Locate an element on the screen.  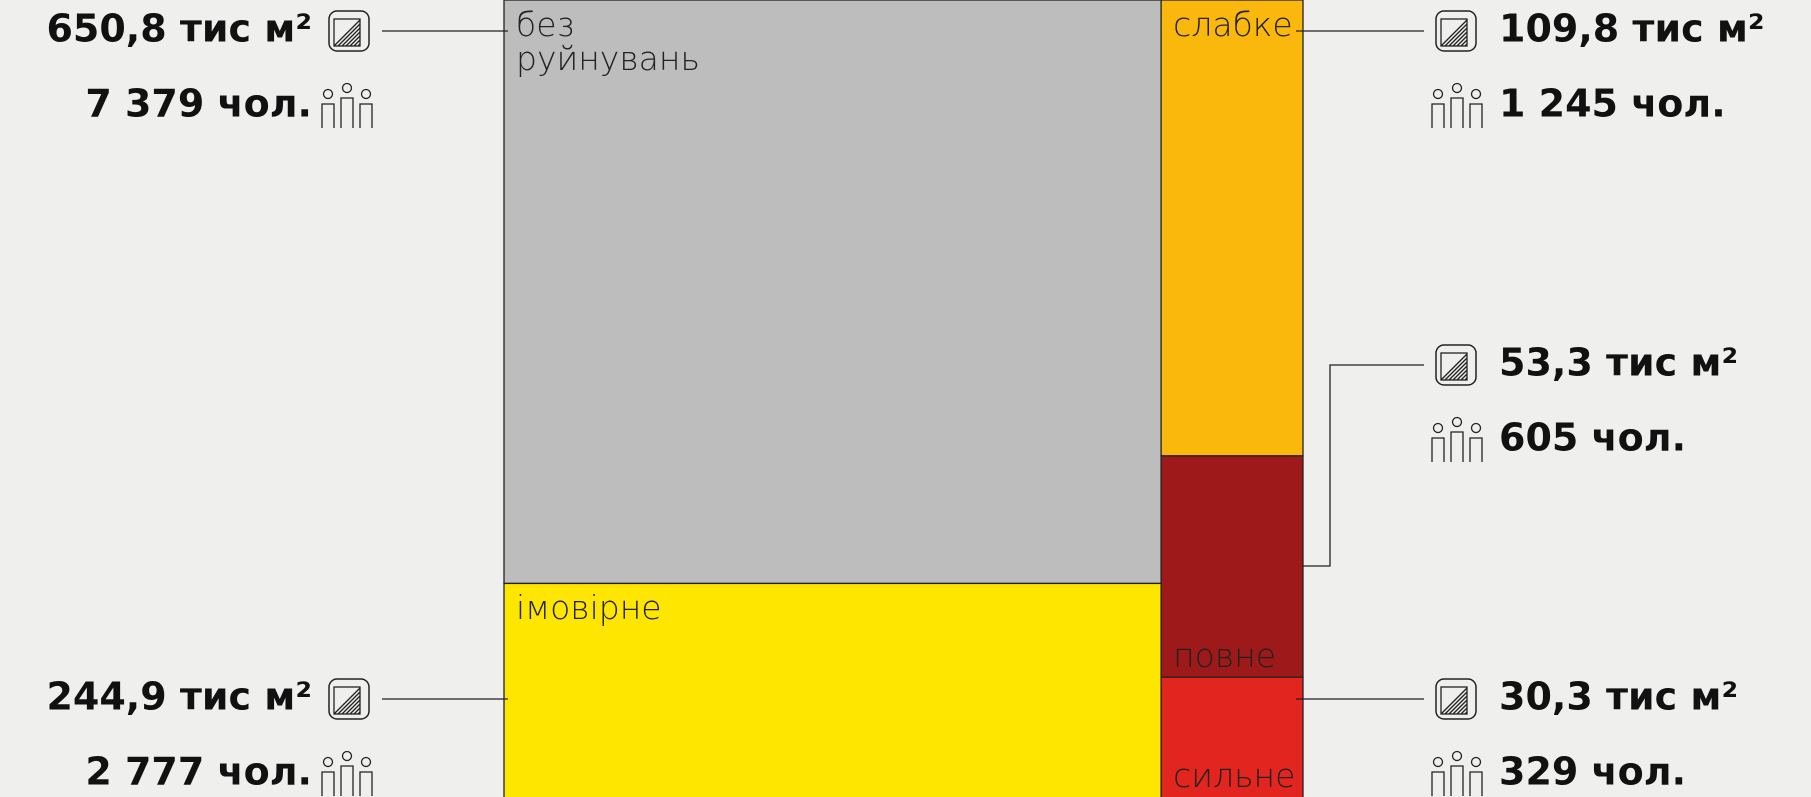
people-label: 329 чол. is located at coordinates (1592, 772).